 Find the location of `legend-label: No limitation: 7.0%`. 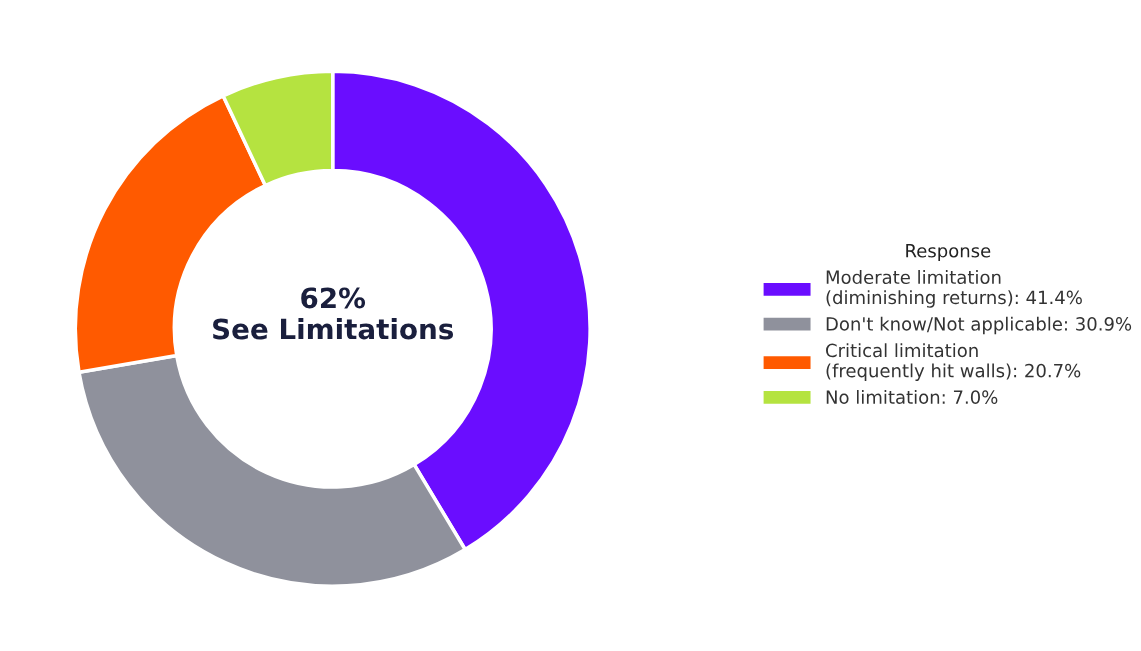

legend-label: No limitation: 7.0% is located at coordinates (912, 396).